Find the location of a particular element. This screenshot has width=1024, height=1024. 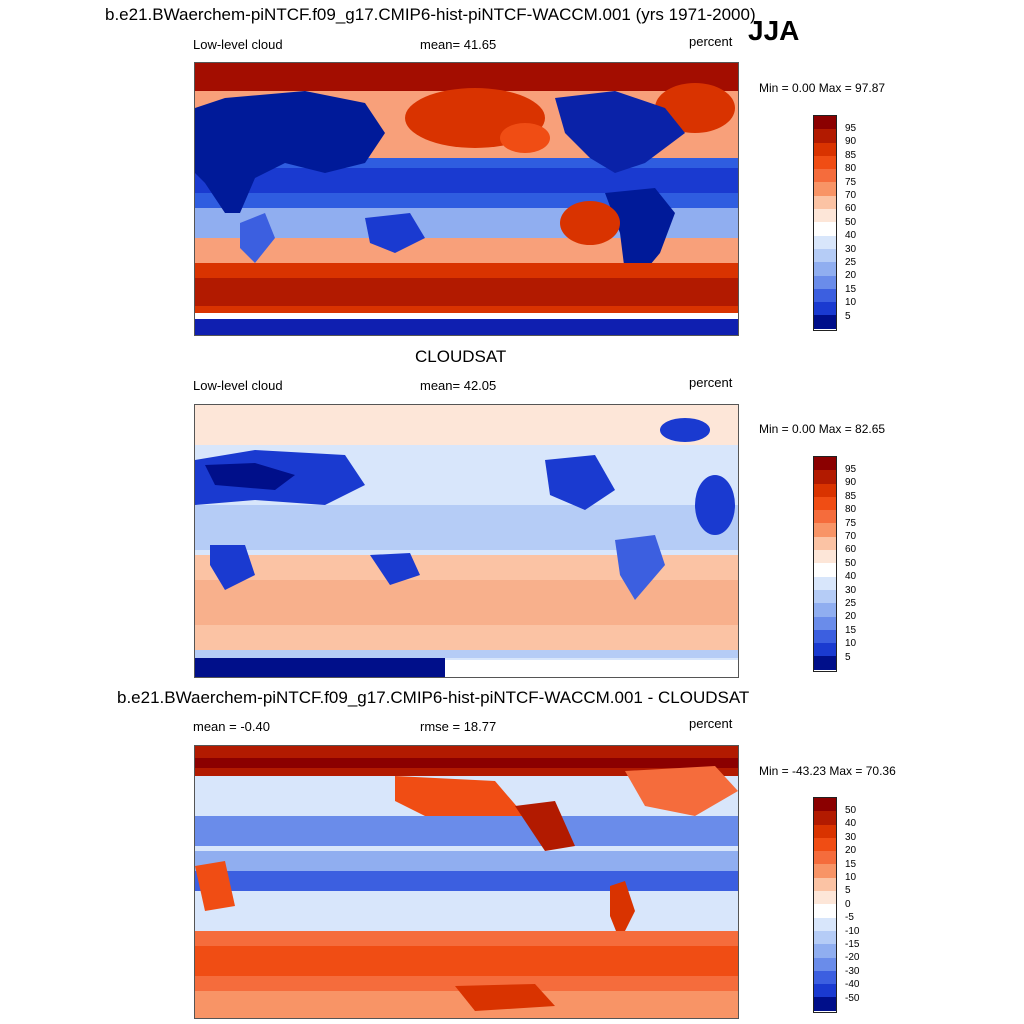

panel3-map is located at coordinates (466, 882).